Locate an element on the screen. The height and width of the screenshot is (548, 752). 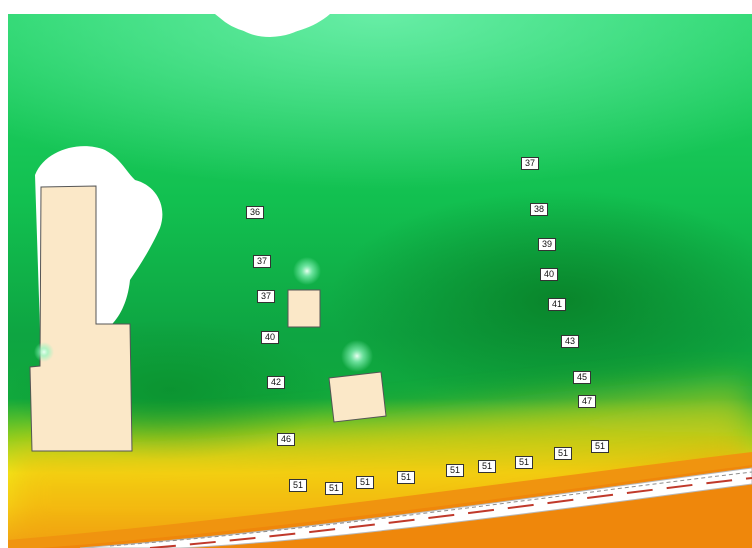
road-edge-line is located at coordinates (430, 509).